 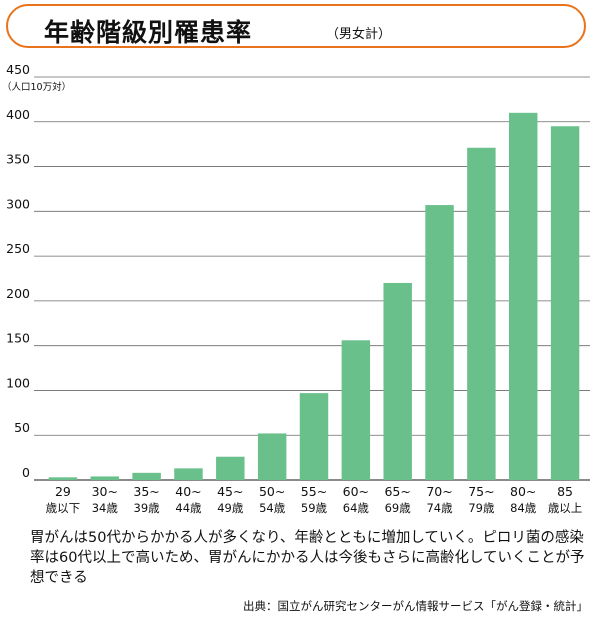 I want to click on title-banner: 年齢階級別罹患率 （男女計）, so click(x=296, y=26).